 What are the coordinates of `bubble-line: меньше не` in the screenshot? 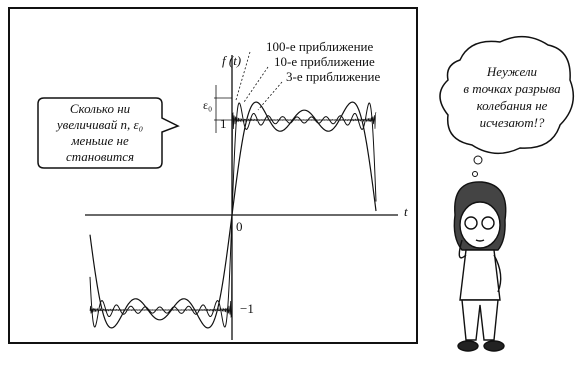 It's located at (99, 140).